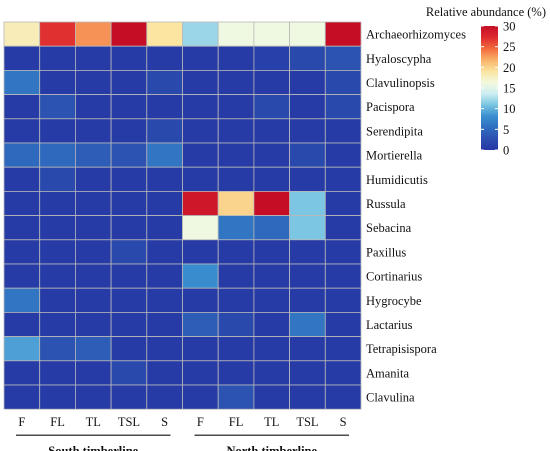 The image size is (550, 451). Describe the element at coordinates (93, 447) in the screenshot. I see `group-label: South timberline` at that location.